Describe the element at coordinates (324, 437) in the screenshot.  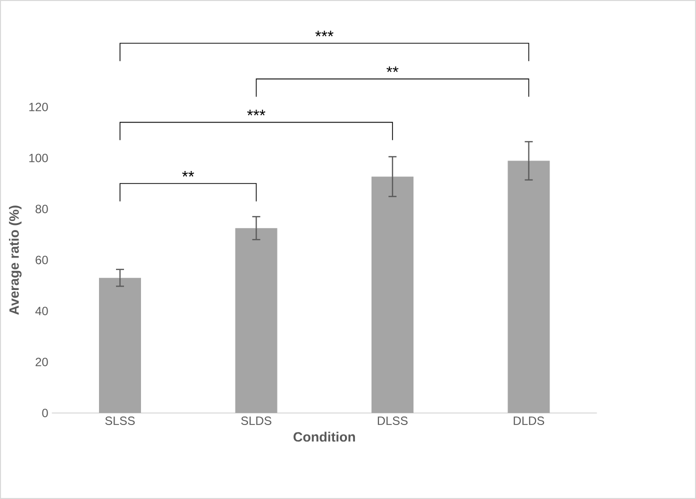
I see `x-axis-title: Condition` at that location.